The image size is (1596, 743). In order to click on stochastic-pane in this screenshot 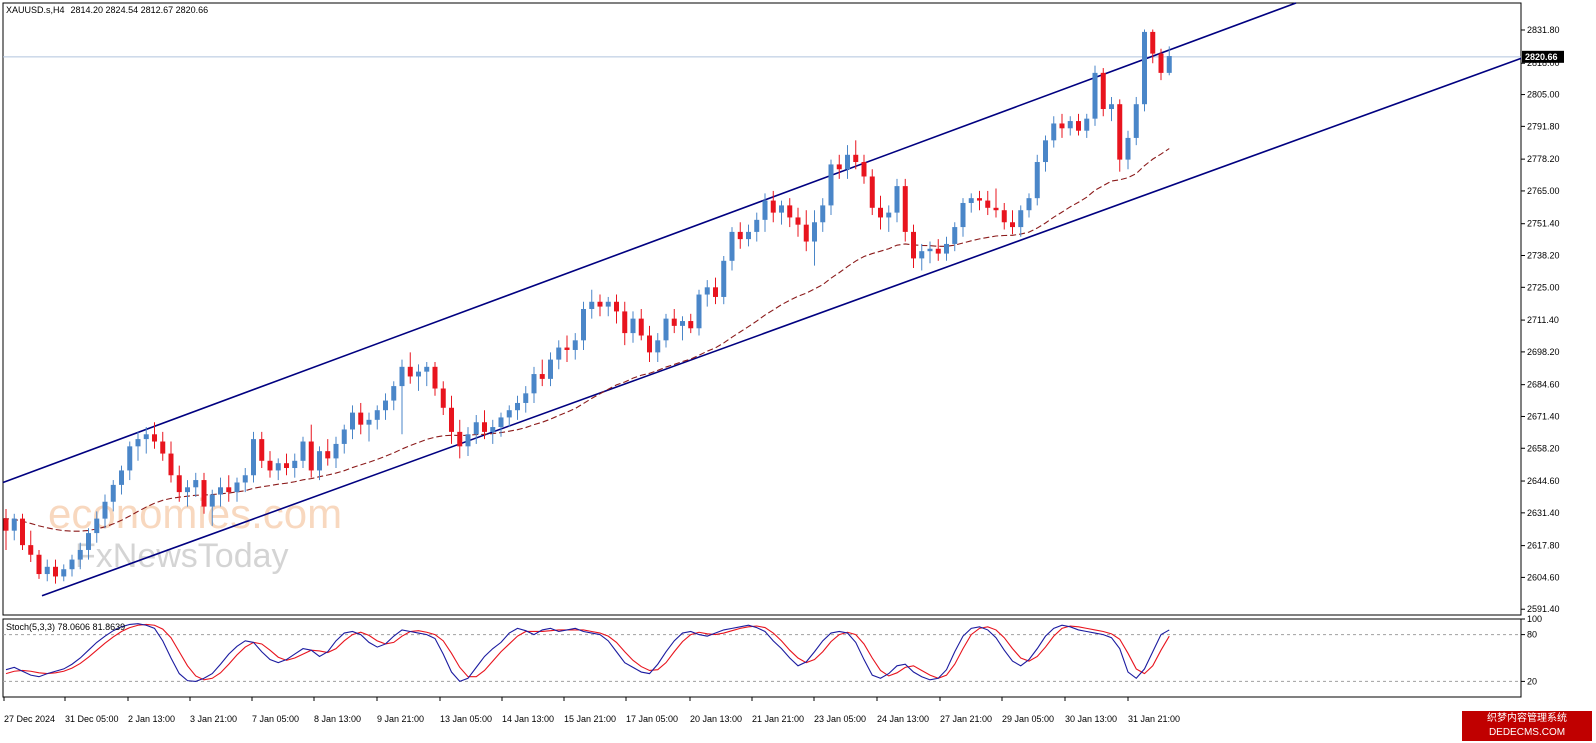, I will do `click(762, 658)`.